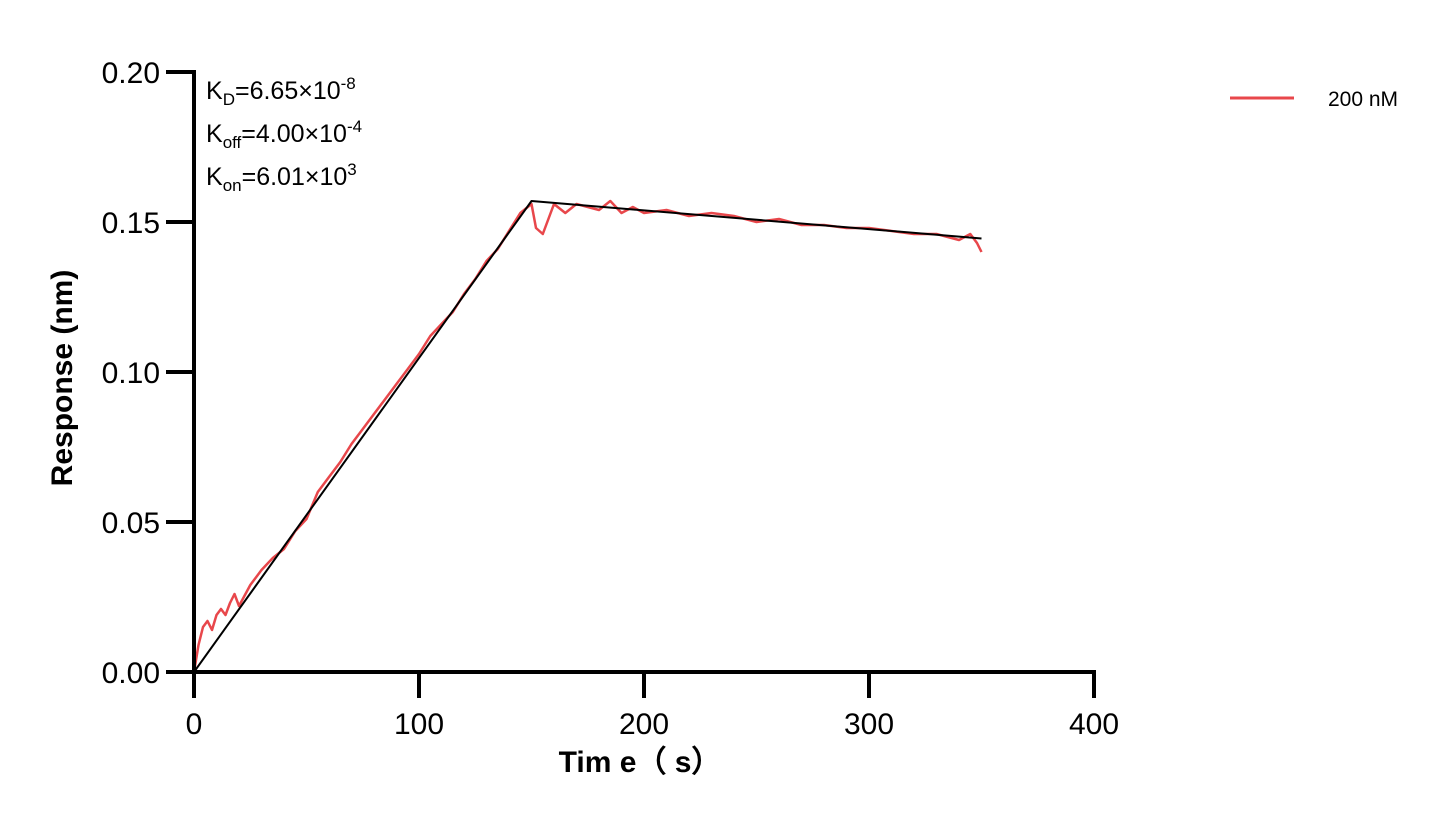  I want to click on x-tick-label: 0, so click(194, 724).